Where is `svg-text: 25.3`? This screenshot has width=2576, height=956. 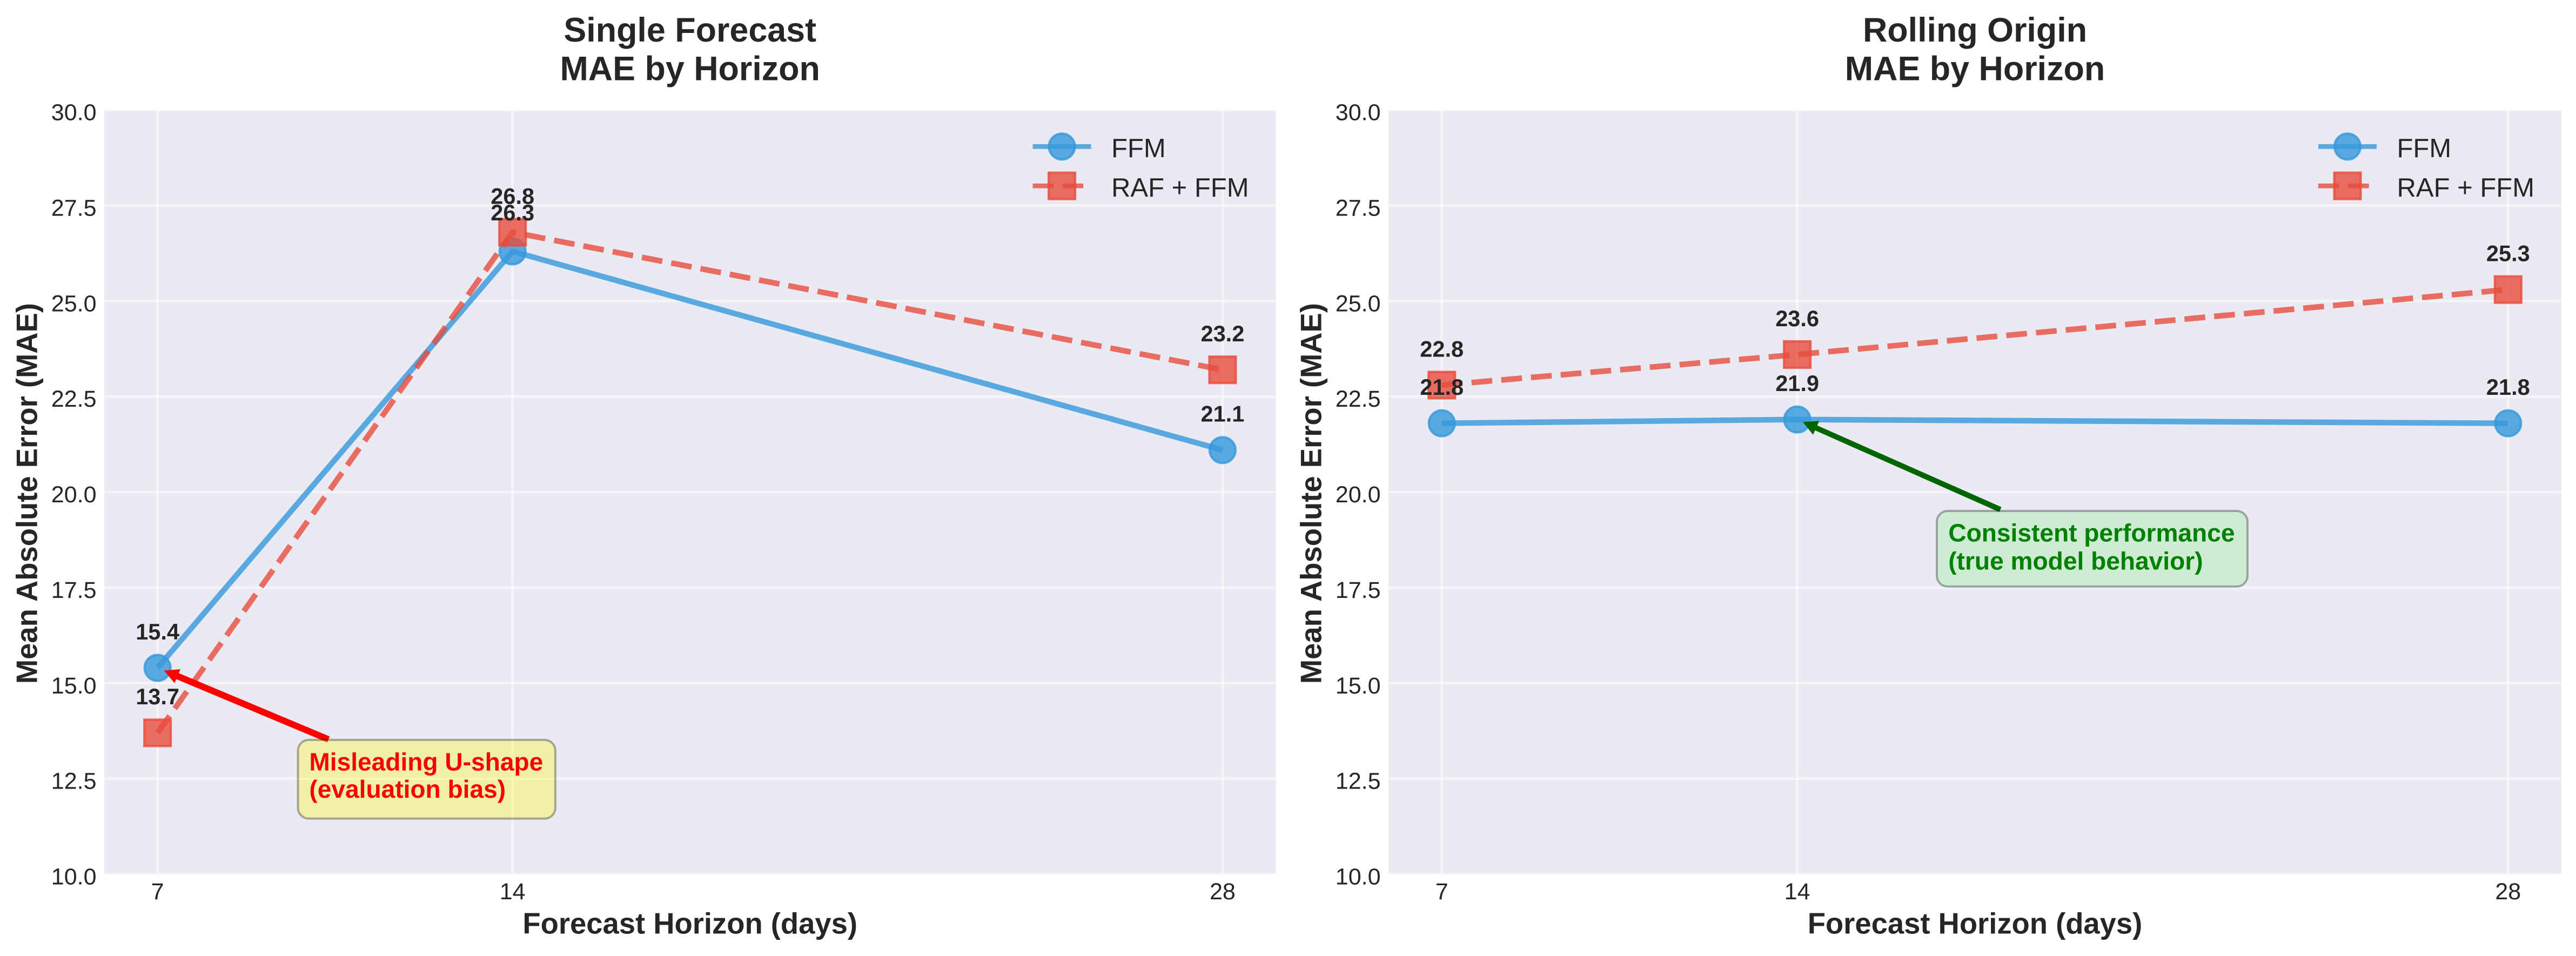
svg-text: 25.3 is located at coordinates (2508, 253).